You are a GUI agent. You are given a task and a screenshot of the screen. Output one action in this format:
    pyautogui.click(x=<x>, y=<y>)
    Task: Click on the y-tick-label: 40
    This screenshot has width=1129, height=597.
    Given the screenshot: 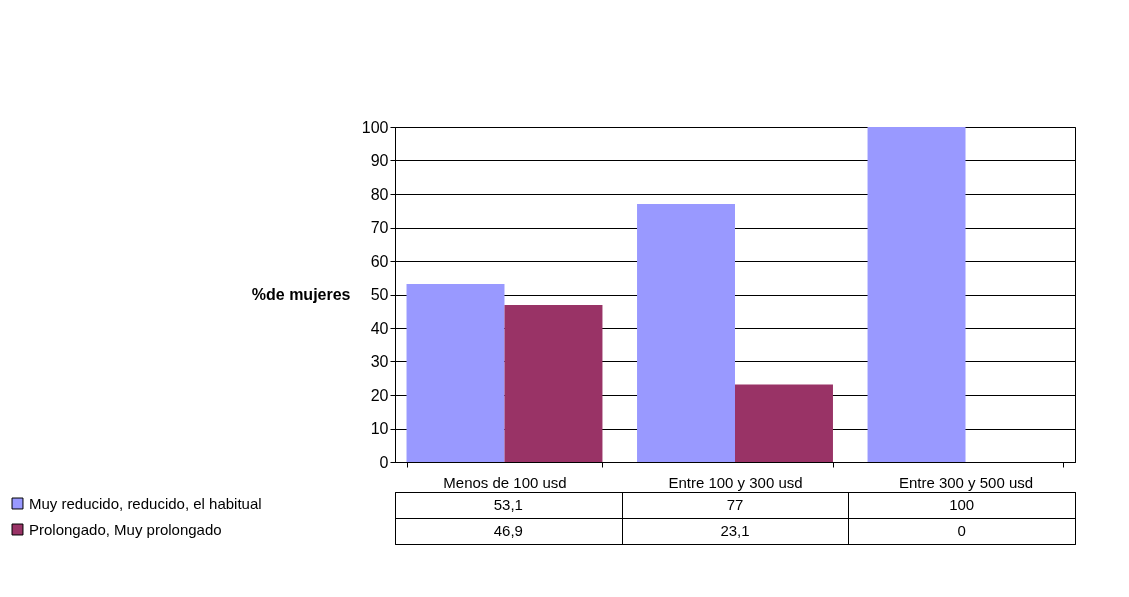 What is the action you would take?
    pyautogui.click(x=379, y=328)
    